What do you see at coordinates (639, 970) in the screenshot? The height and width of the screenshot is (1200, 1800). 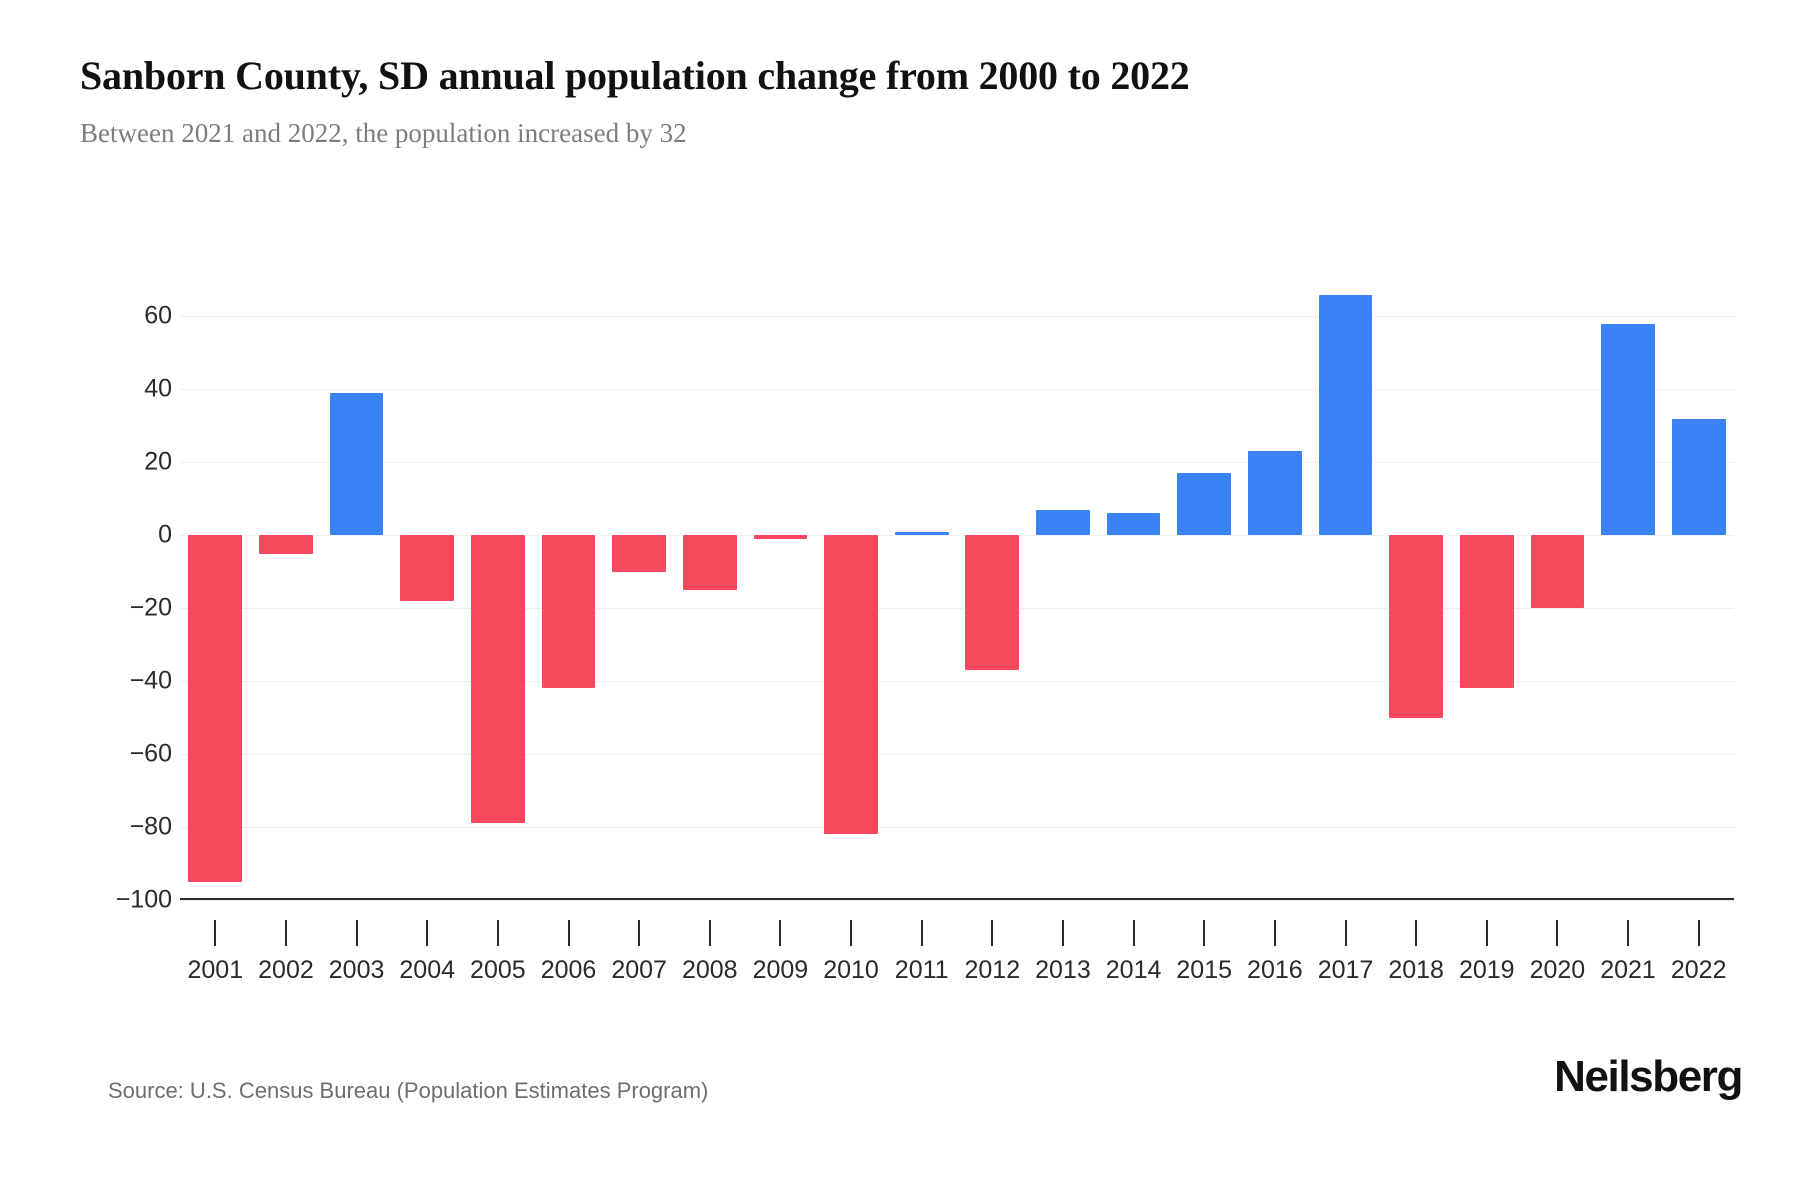 I see `x-tick-label: 2007` at bounding box center [639, 970].